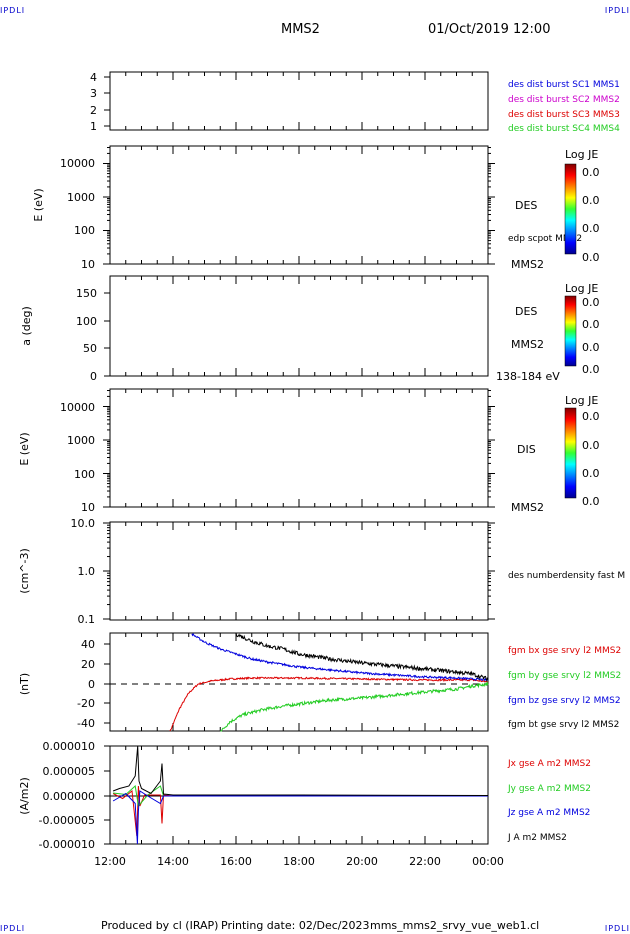  I want to click on time-tick-label: 00:00, so click(488, 861).